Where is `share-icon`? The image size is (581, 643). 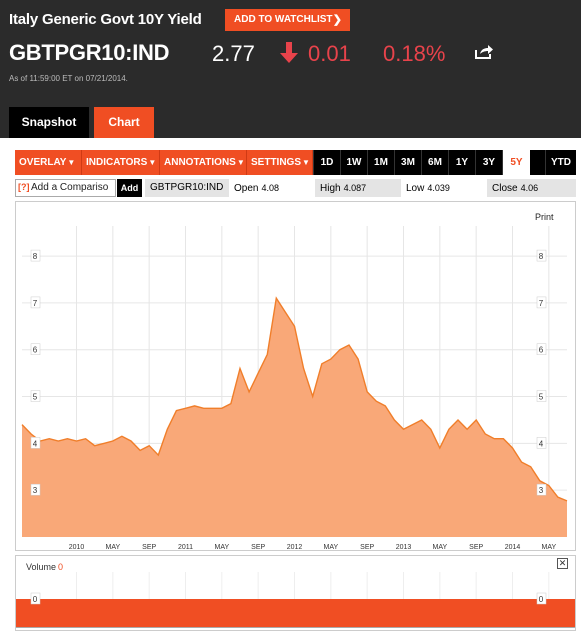
share-icon is located at coordinates (484, 52).